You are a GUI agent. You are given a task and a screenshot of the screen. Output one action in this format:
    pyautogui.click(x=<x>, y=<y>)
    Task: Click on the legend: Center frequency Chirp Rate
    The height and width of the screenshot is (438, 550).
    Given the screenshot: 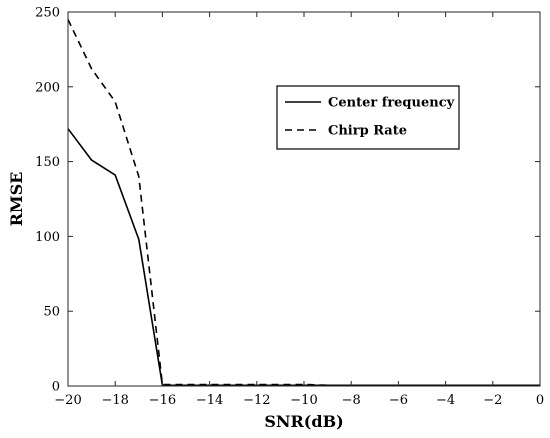 What is the action you would take?
    pyautogui.click(x=368, y=117)
    